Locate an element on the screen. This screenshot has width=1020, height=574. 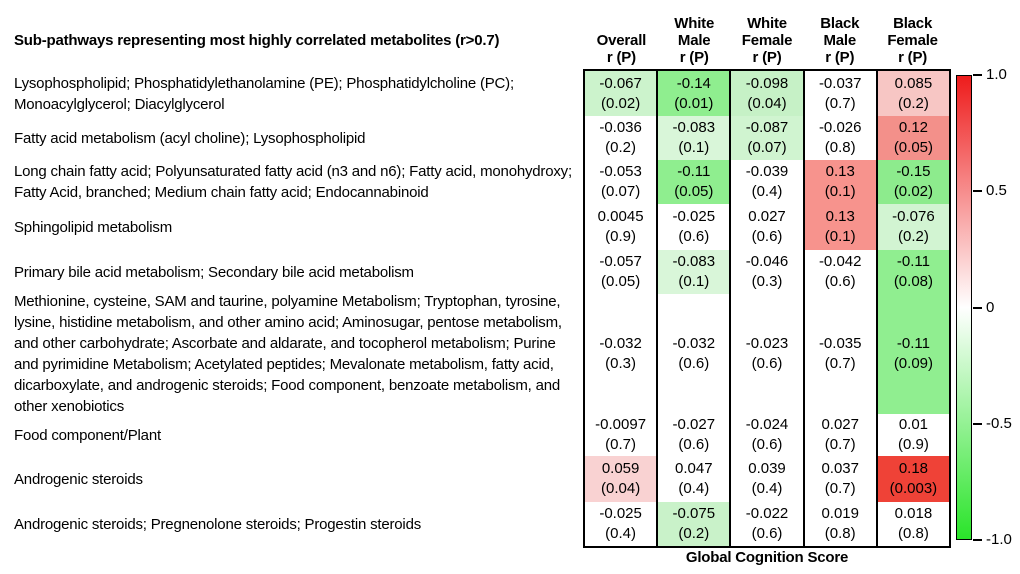
cell-r-value: 0.12 is located at coordinates (913, 127).